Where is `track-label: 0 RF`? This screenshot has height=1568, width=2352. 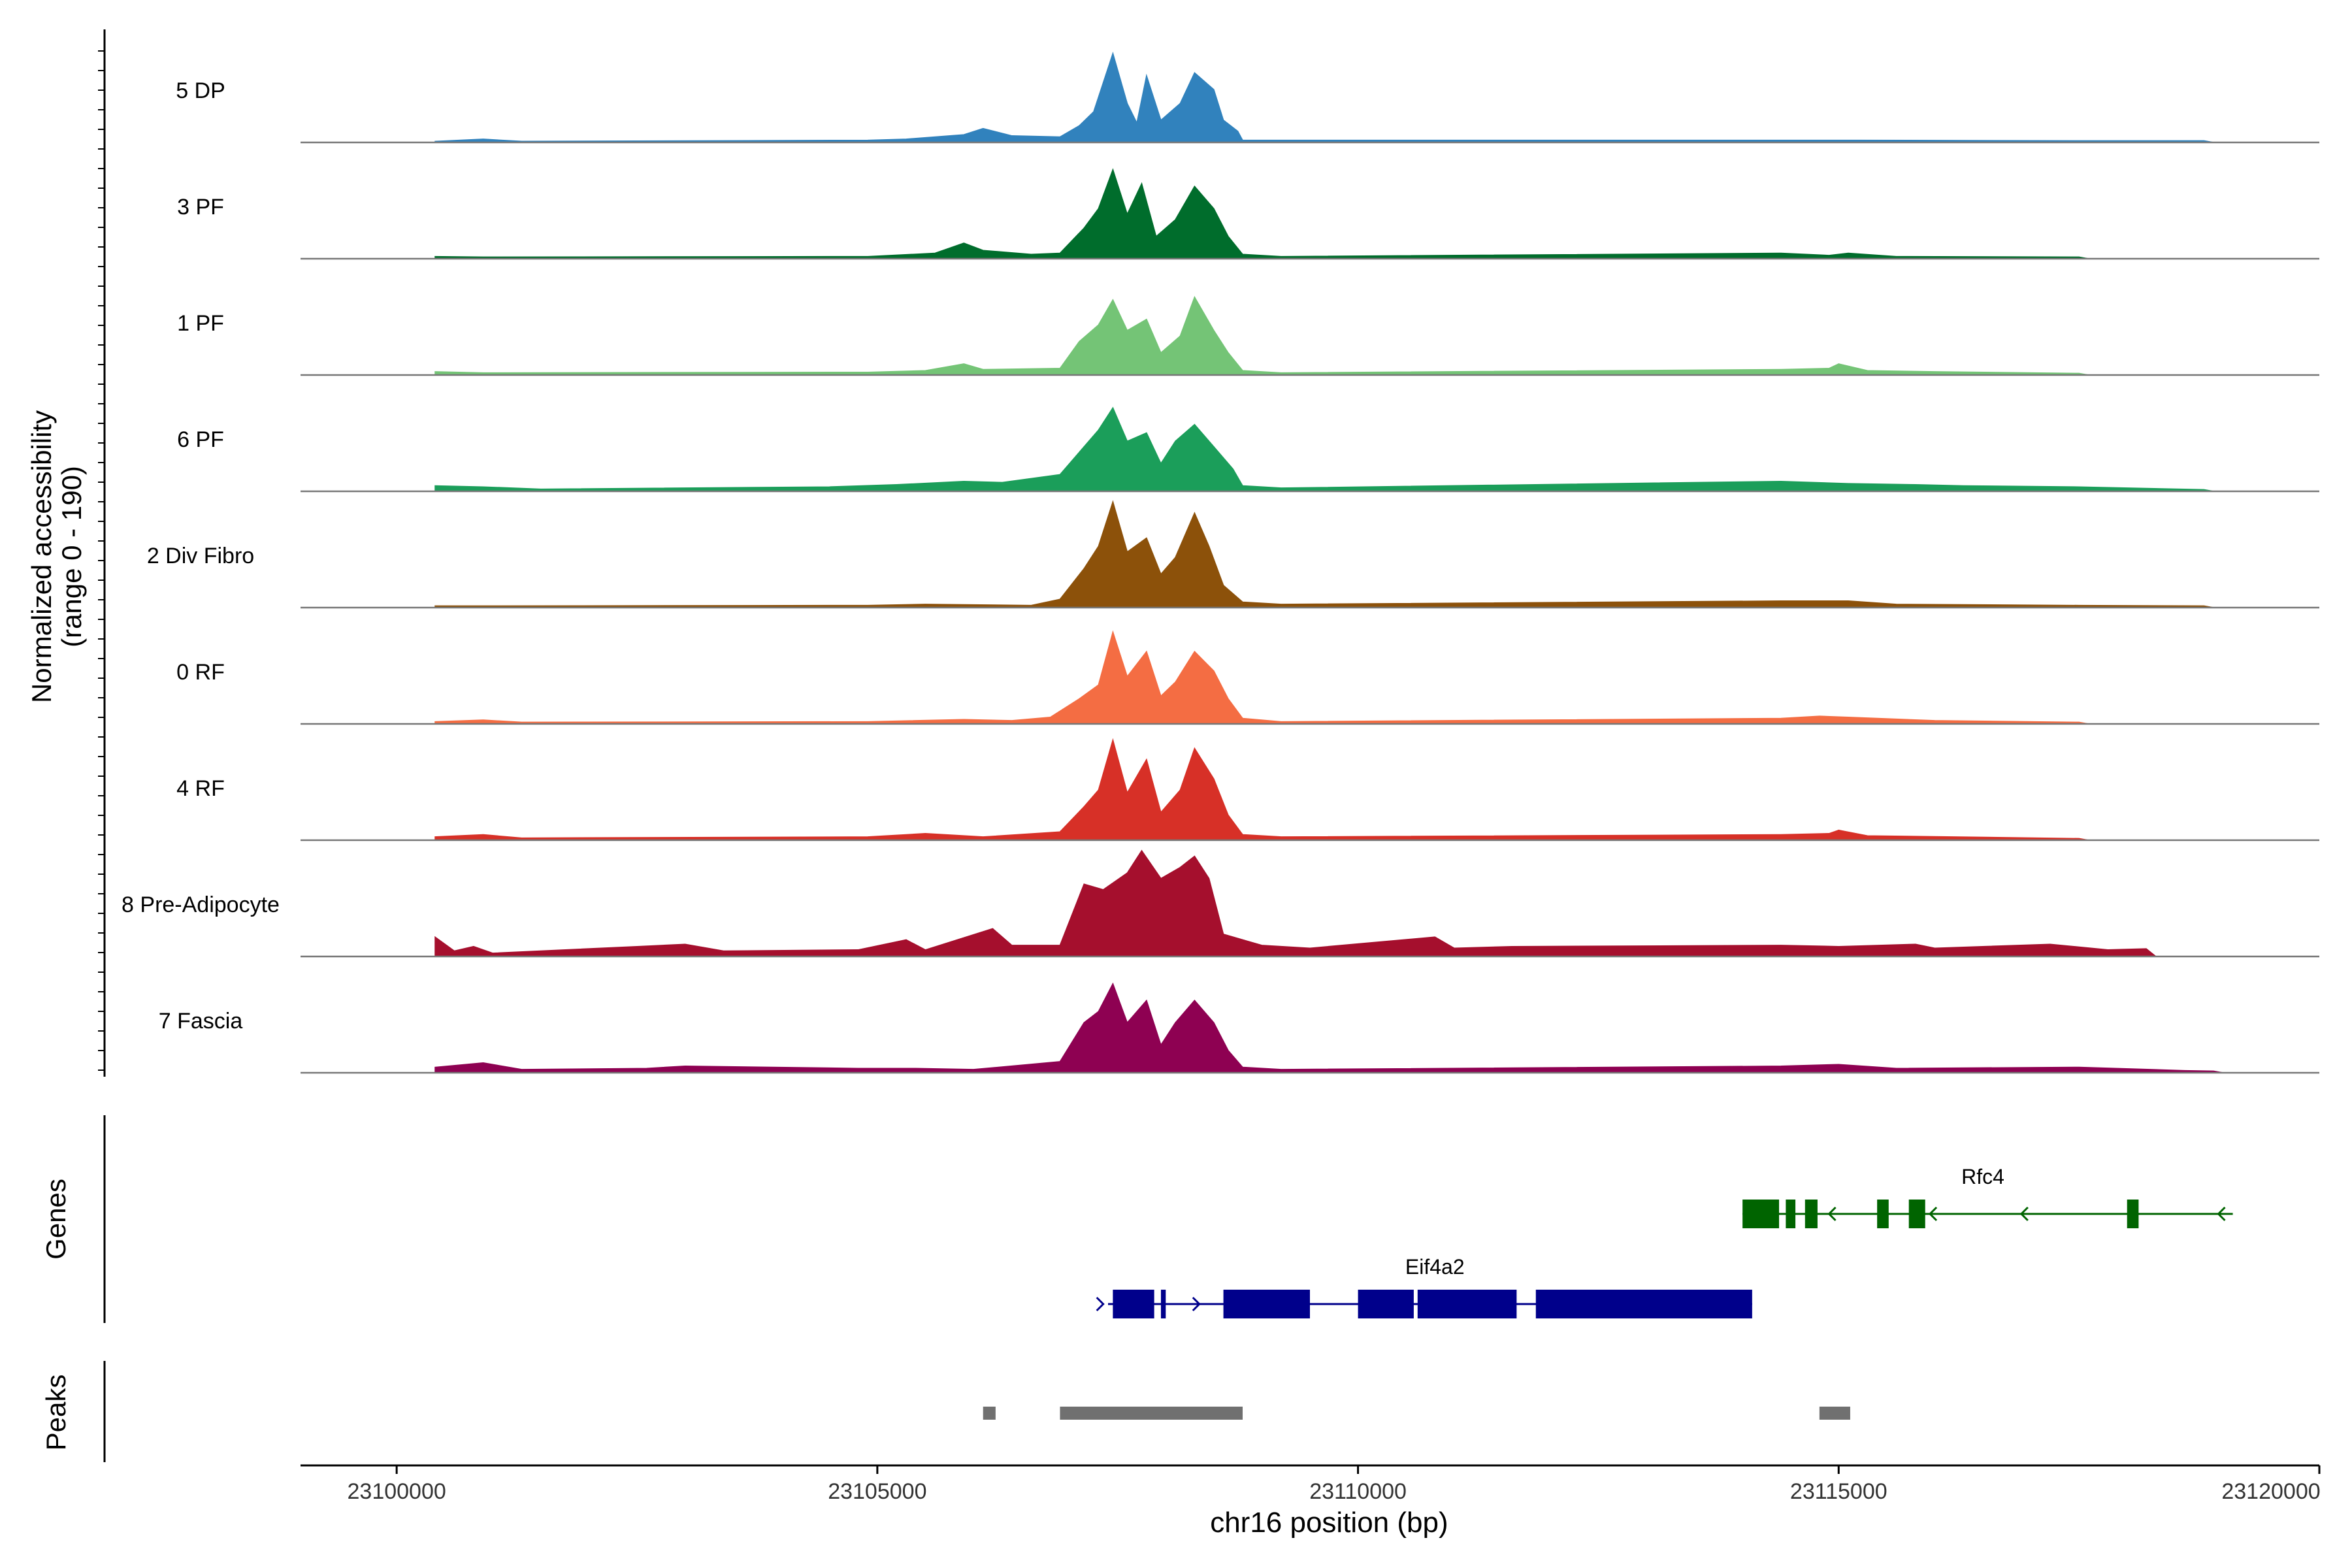
track-label: 0 RF is located at coordinates (200, 672).